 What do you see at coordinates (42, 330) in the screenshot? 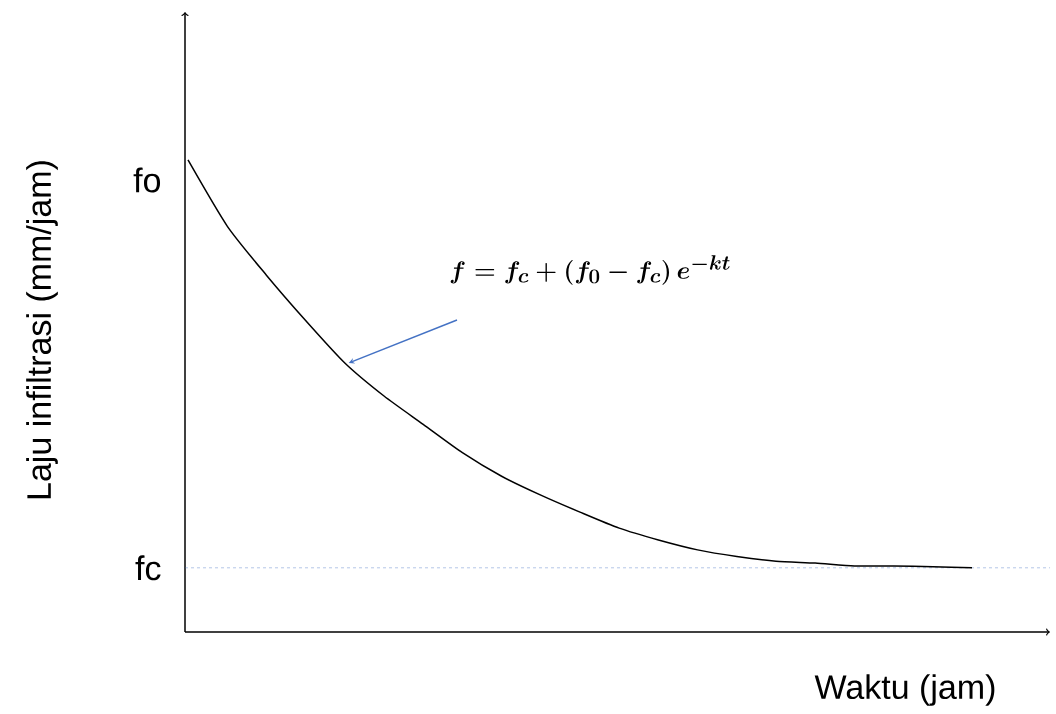
I see `y-axis-title: Laju infiltrasi (mm/jam)` at bounding box center [42, 330].